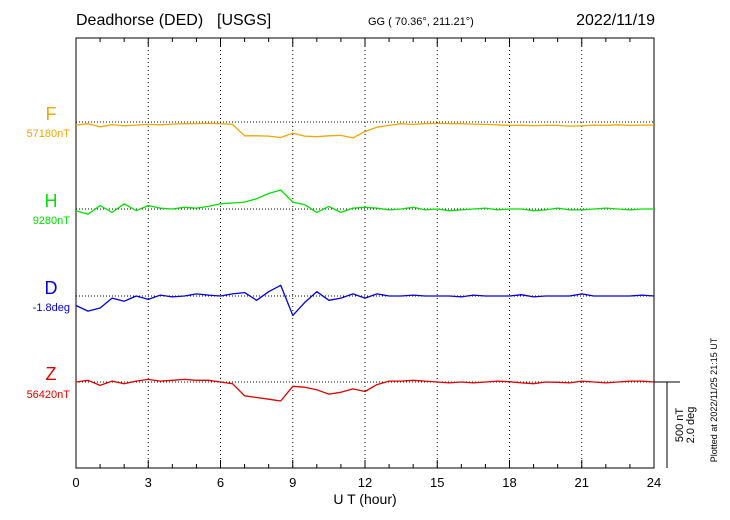 This screenshot has height=520, width=730. Describe the element at coordinates (691, 425) in the screenshot. I see `scale-deg-label: 2.0 deg` at that location.